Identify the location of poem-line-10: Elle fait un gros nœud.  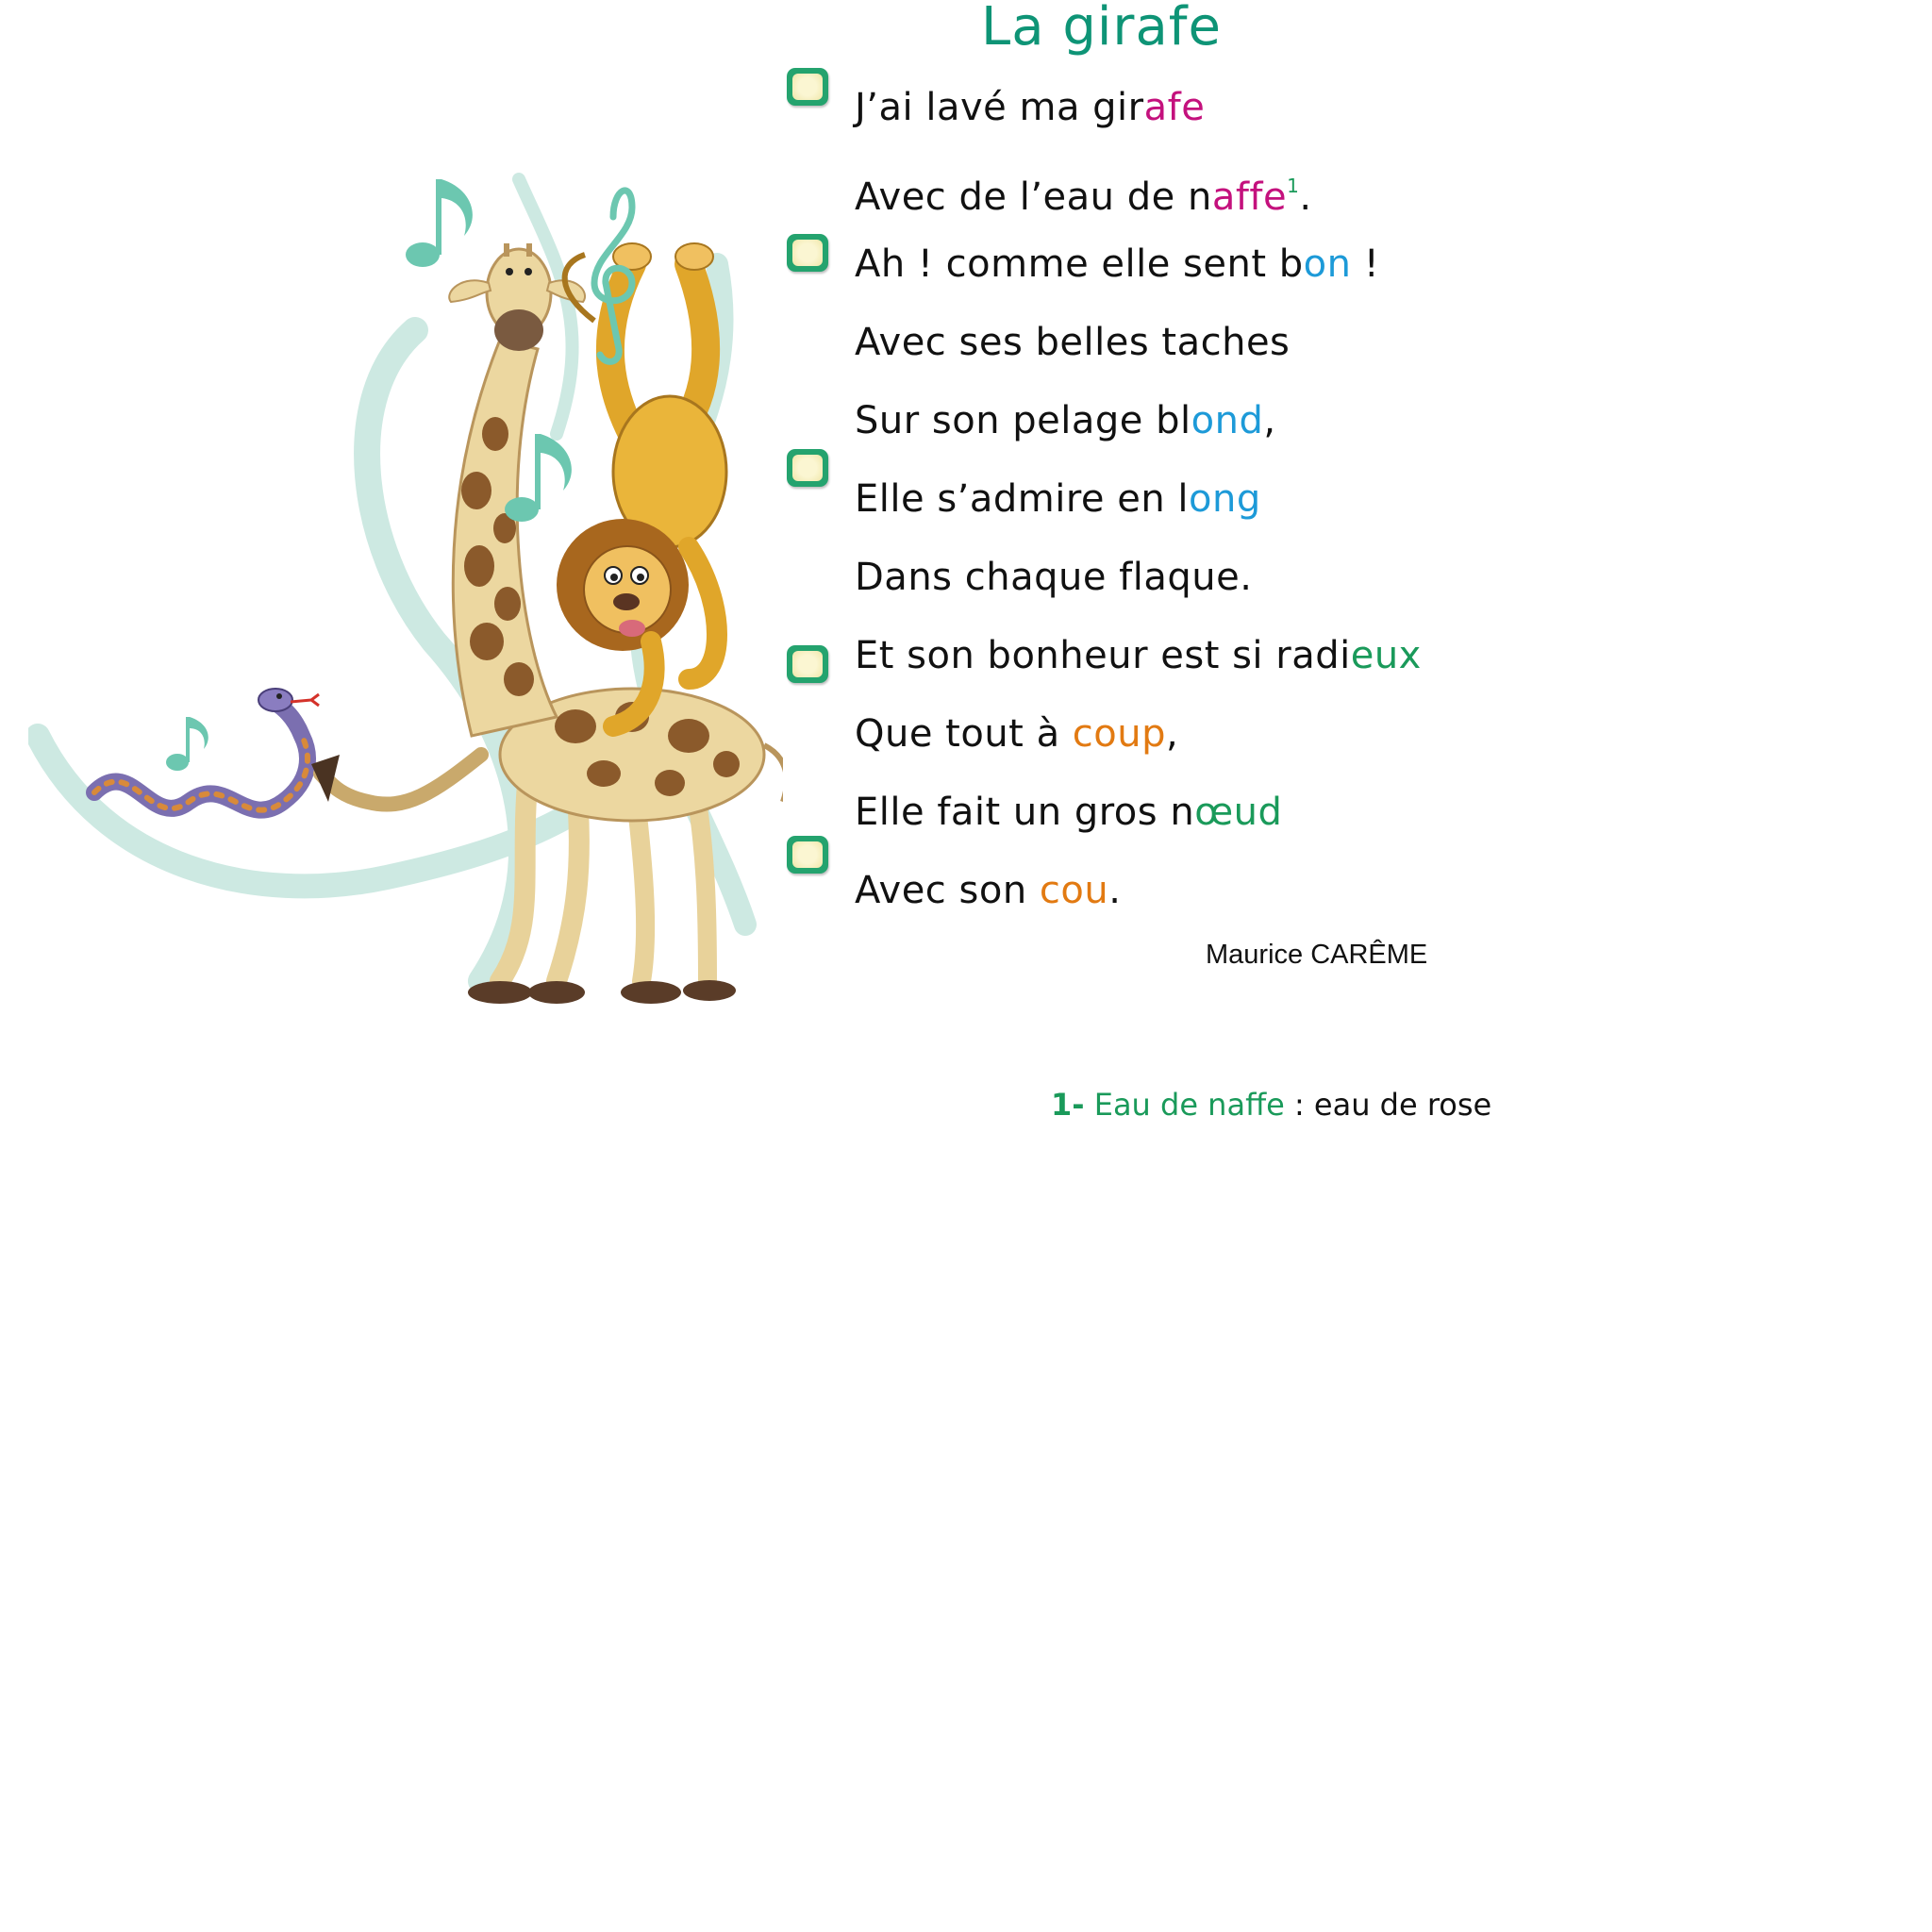
(1069, 812).